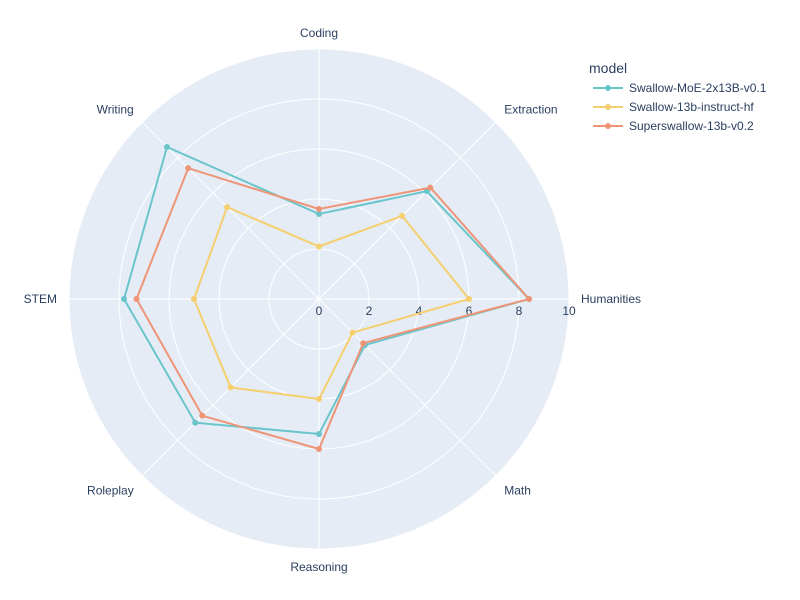 This screenshot has width=800, height=600. What do you see at coordinates (195, 422) in the screenshot?
I see `data-point-0-roleplay` at bounding box center [195, 422].